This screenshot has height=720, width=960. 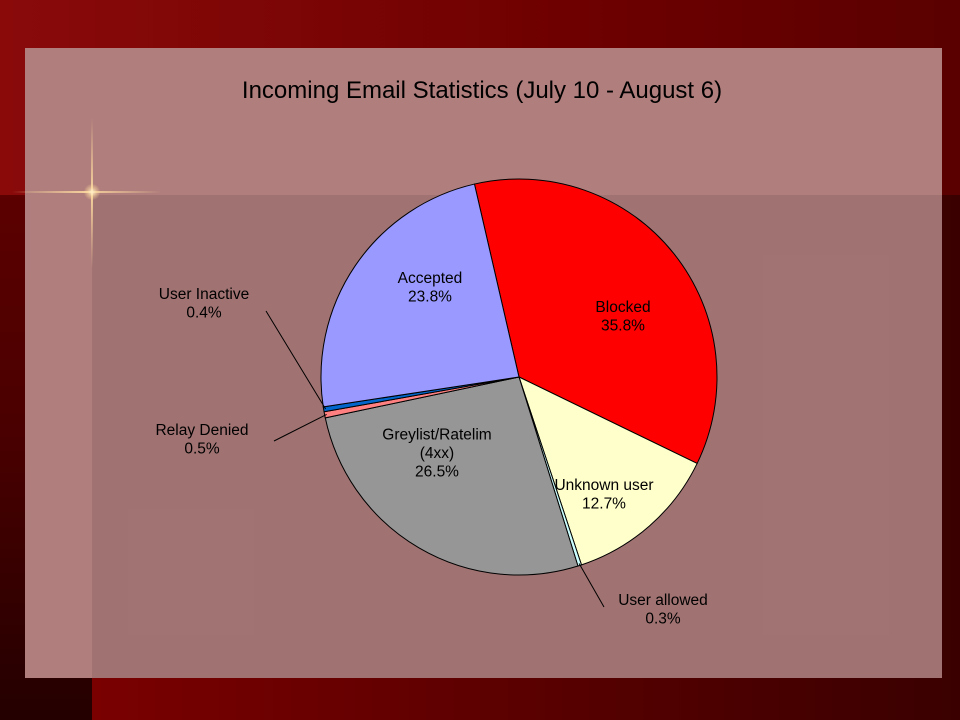 I want to click on slice-label-line: Unknown user, so click(x=603, y=485).